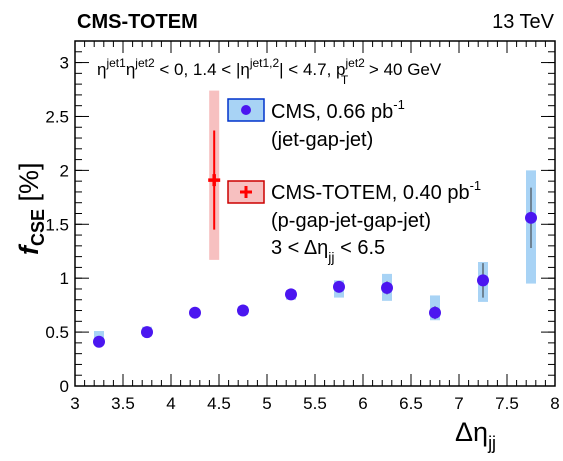  I want to click on x-tick-label: 7.5, so click(507, 403).